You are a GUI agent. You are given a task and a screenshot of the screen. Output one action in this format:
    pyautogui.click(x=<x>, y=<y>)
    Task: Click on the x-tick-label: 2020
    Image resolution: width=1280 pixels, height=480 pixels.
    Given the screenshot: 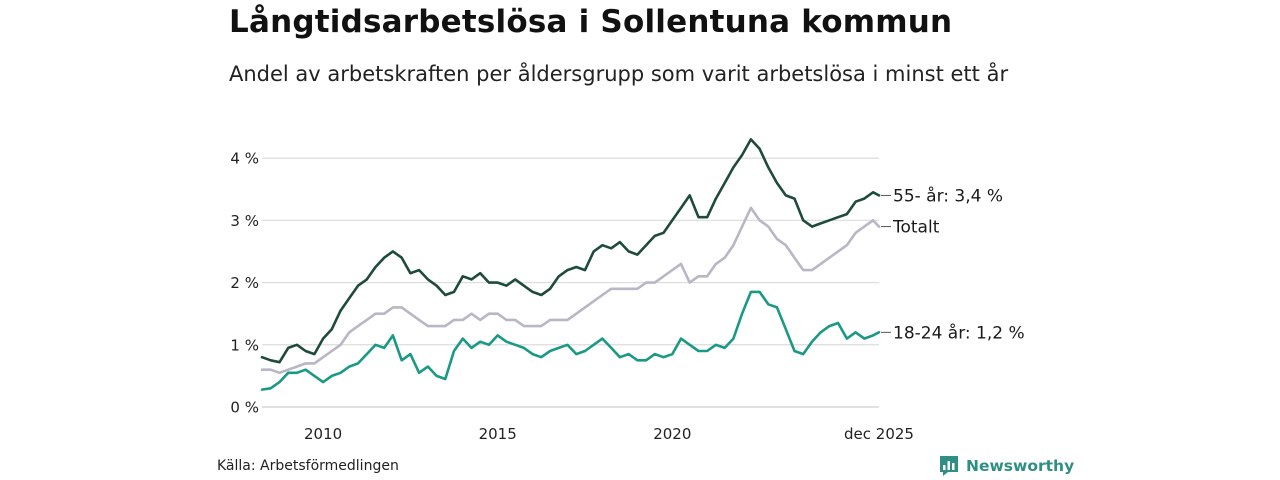 What is the action you would take?
    pyautogui.click(x=672, y=434)
    